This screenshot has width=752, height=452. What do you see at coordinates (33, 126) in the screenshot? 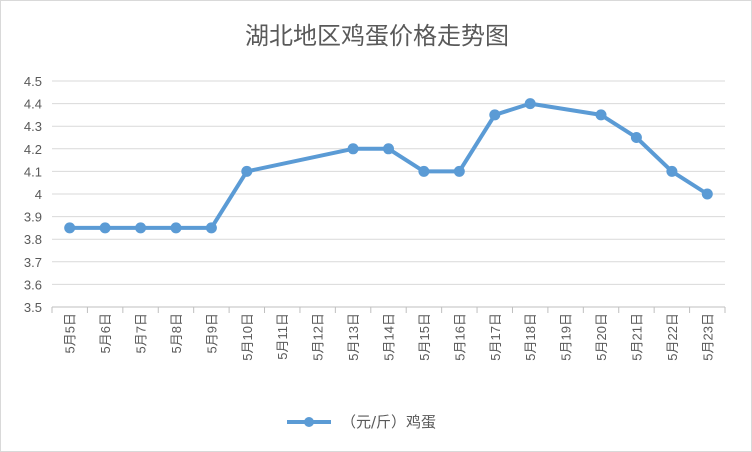
I see `y-tick-label: 4.3` at bounding box center [33, 126].